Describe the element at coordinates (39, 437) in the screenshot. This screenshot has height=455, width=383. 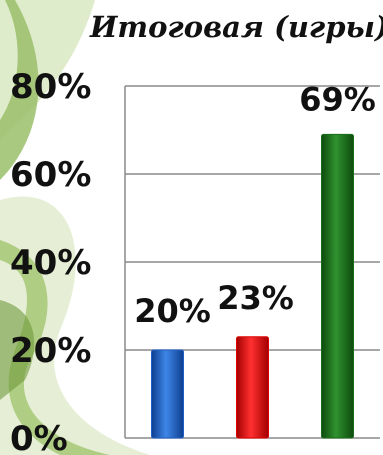
I see `y-tick-label: 0%` at that location.